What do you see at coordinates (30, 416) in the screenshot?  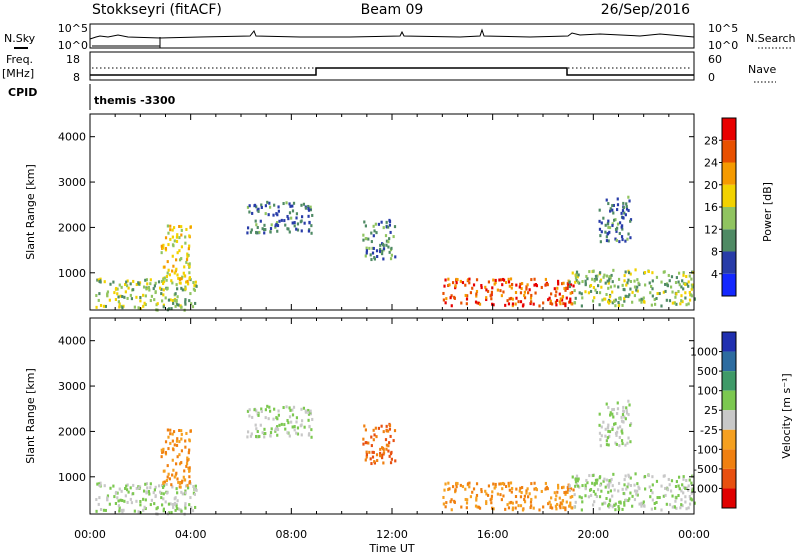 I see `velocity-range-axis-label: Slant Range [km]` at bounding box center [30, 416].